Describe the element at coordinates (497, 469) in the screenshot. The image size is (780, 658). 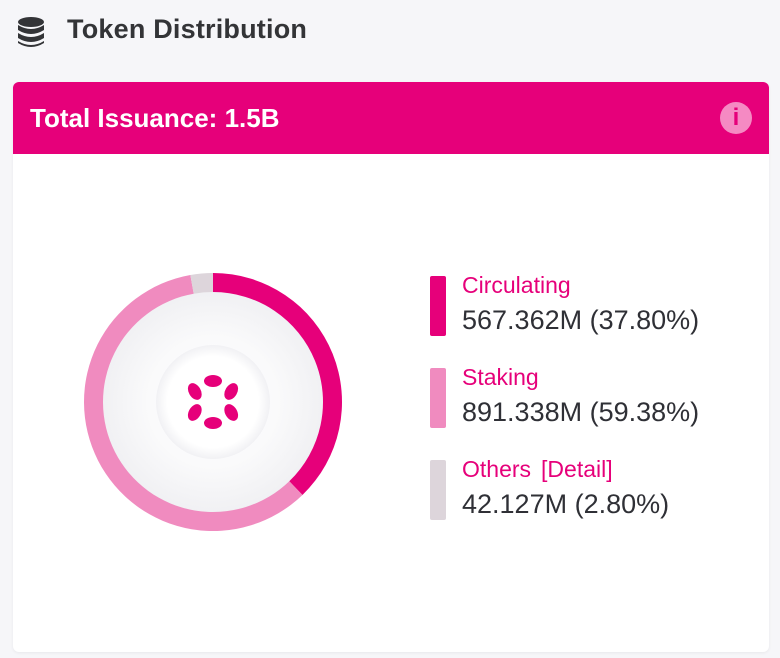
I see `legend-label-others-text: Others` at that location.